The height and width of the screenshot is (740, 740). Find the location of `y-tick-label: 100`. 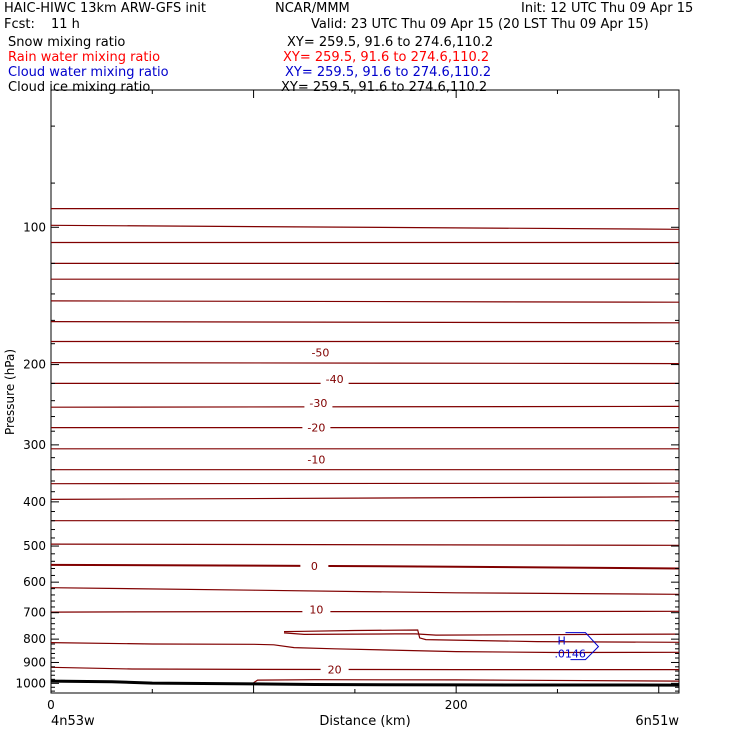

y-tick-label: 100 is located at coordinates (34, 227).